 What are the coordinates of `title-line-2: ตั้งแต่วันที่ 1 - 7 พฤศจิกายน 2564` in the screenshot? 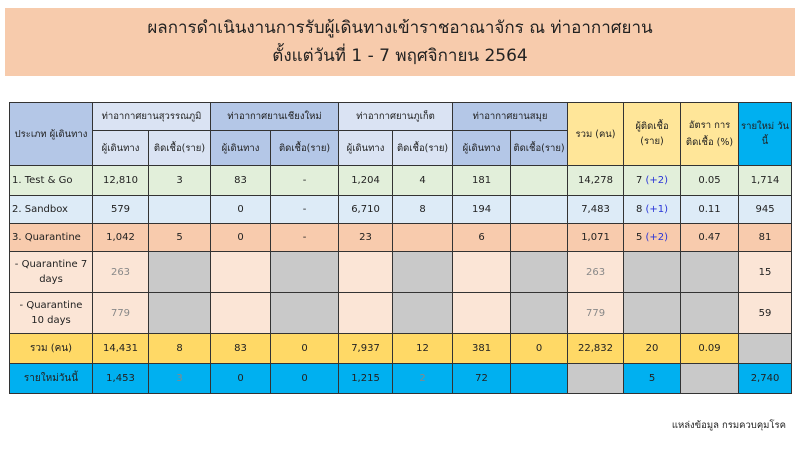 It's located at (400, 56).